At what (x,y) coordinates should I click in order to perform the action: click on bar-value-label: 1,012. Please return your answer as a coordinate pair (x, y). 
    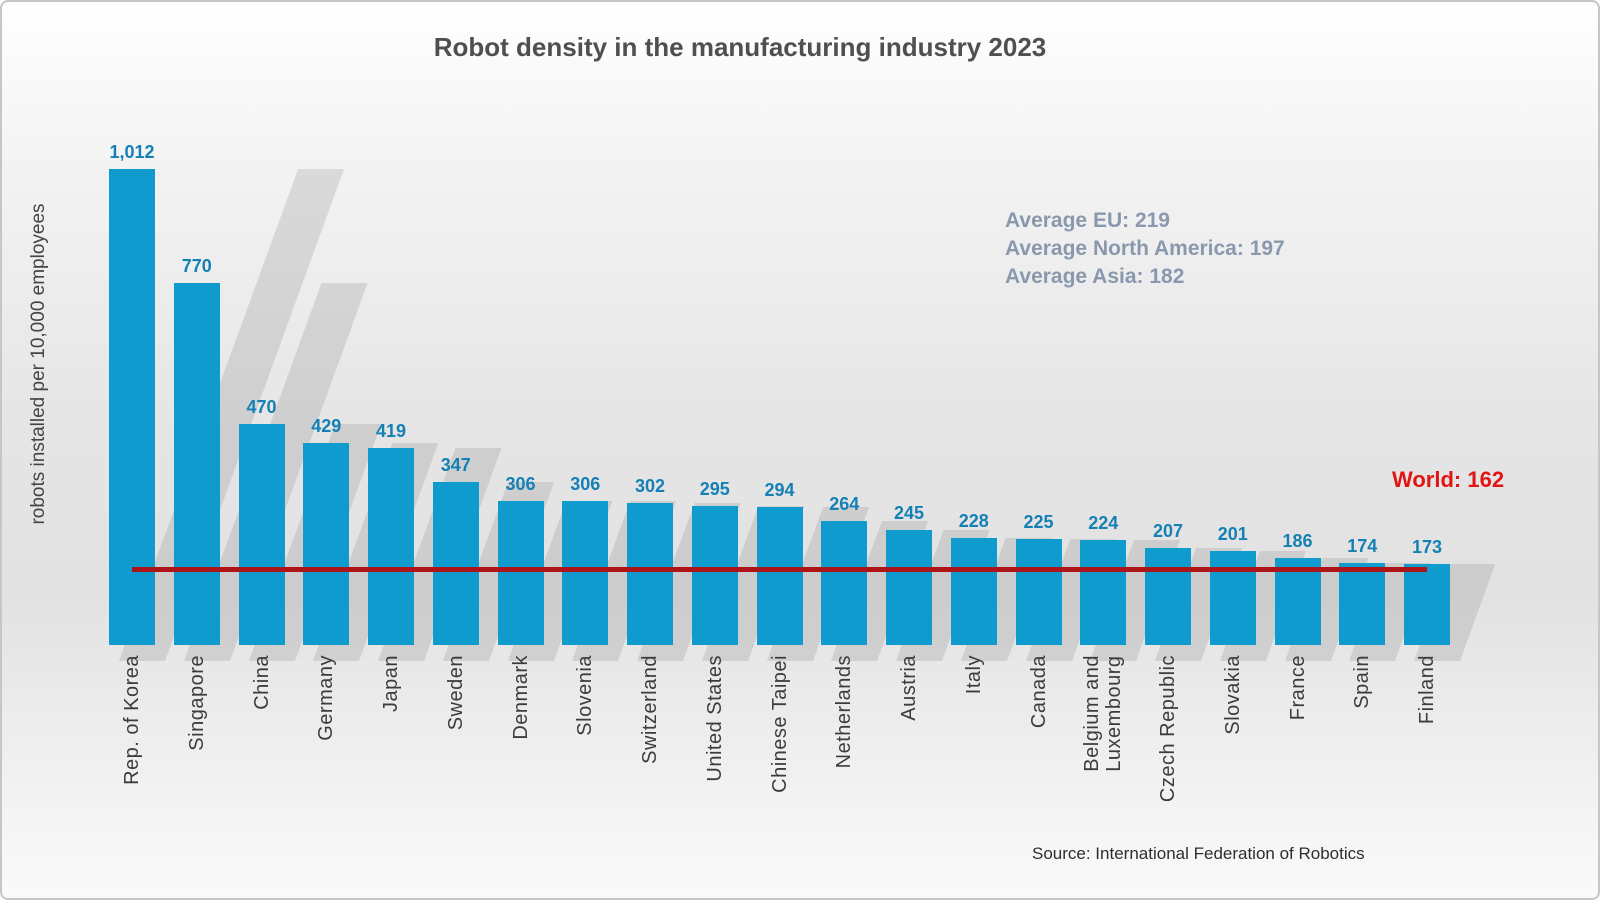
    Looking at the image, I should click on (132, 152).